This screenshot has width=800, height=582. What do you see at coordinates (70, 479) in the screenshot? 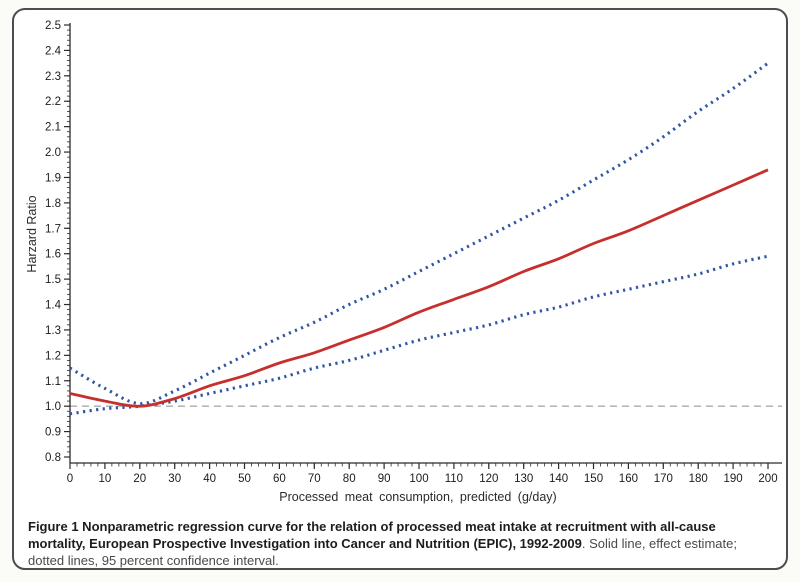
I see `x-tick-label: 0` at bounding box center [70, 479].